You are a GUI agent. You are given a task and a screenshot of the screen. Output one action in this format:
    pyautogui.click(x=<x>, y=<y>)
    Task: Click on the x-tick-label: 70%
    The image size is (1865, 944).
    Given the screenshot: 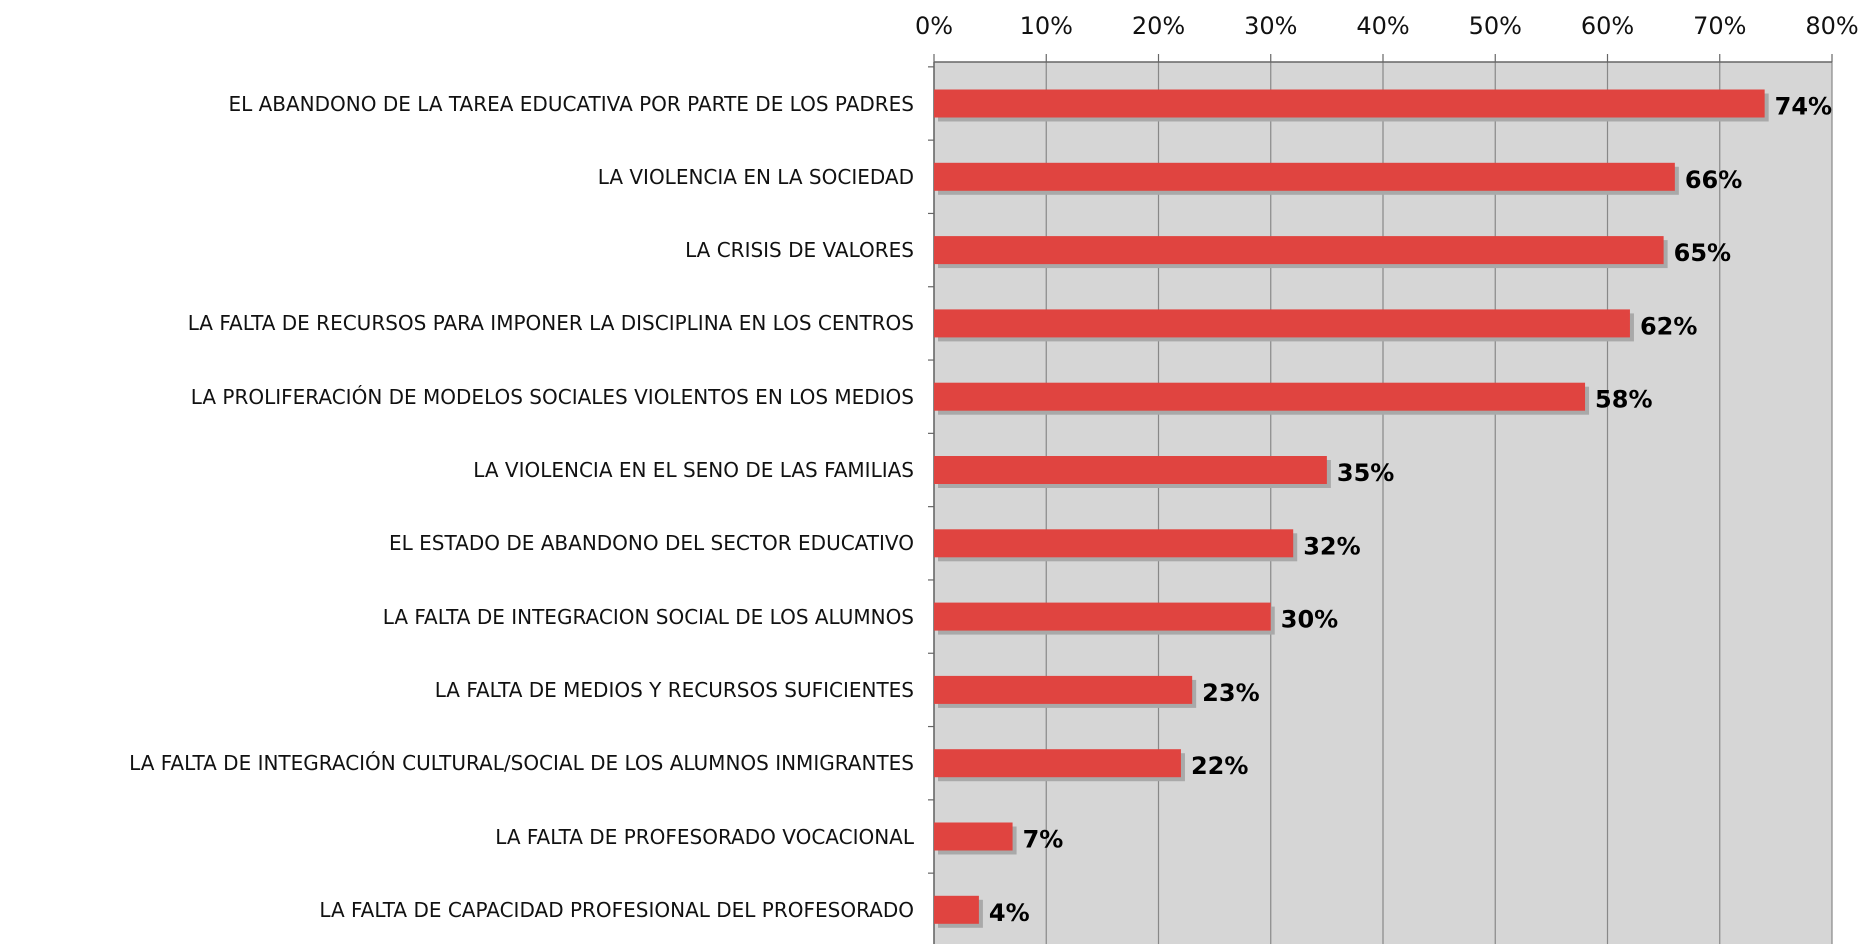 What is the action you would take?
    pyautogui.click(x=1719, y=26)
    